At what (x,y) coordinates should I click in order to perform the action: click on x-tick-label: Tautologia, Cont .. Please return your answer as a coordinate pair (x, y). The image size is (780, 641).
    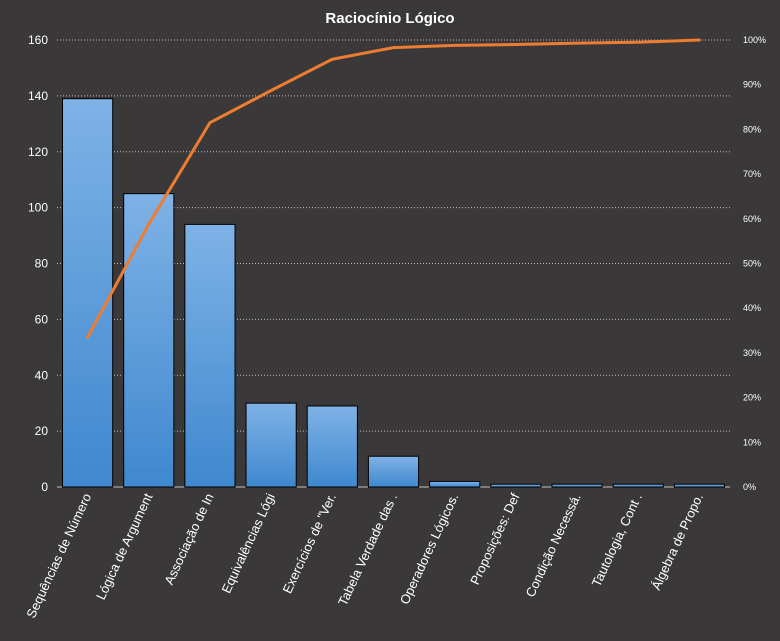
    Looking at the image, I should click on (617, 540).